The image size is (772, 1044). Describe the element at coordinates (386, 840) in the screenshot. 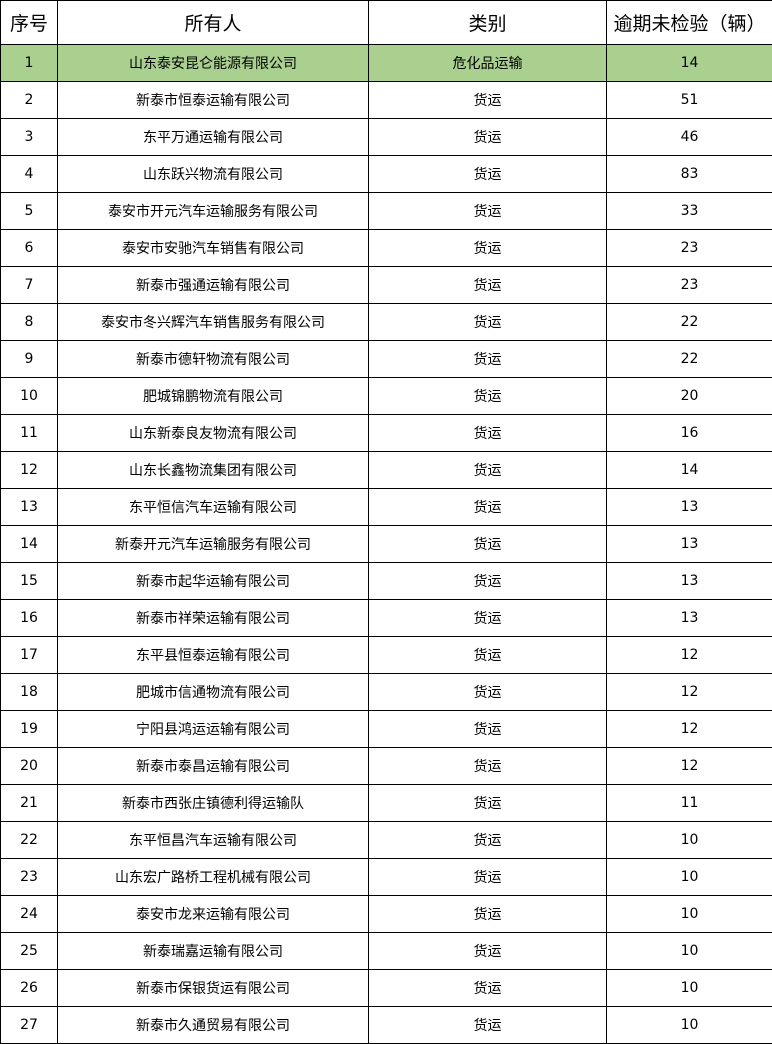

I see `table-row: 22 东平恒昌汽车运输有限公司 货运 10` at that location.